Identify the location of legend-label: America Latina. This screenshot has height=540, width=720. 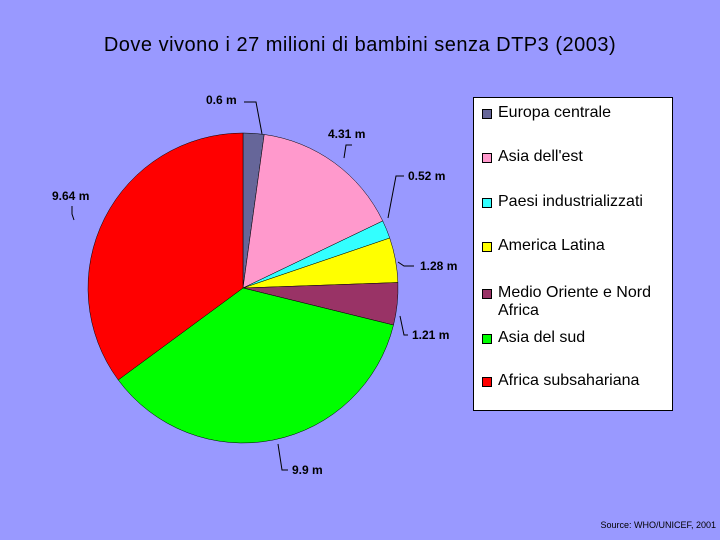
(551, 245).